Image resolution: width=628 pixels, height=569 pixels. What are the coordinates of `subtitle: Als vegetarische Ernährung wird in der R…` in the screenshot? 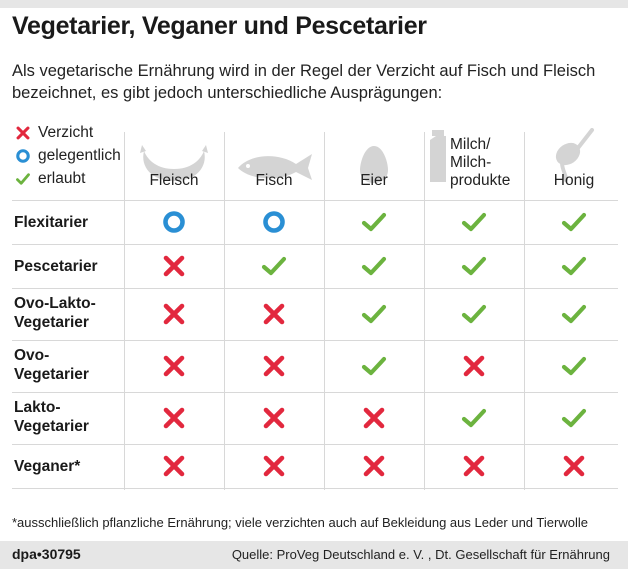 It's located at (304, 82).